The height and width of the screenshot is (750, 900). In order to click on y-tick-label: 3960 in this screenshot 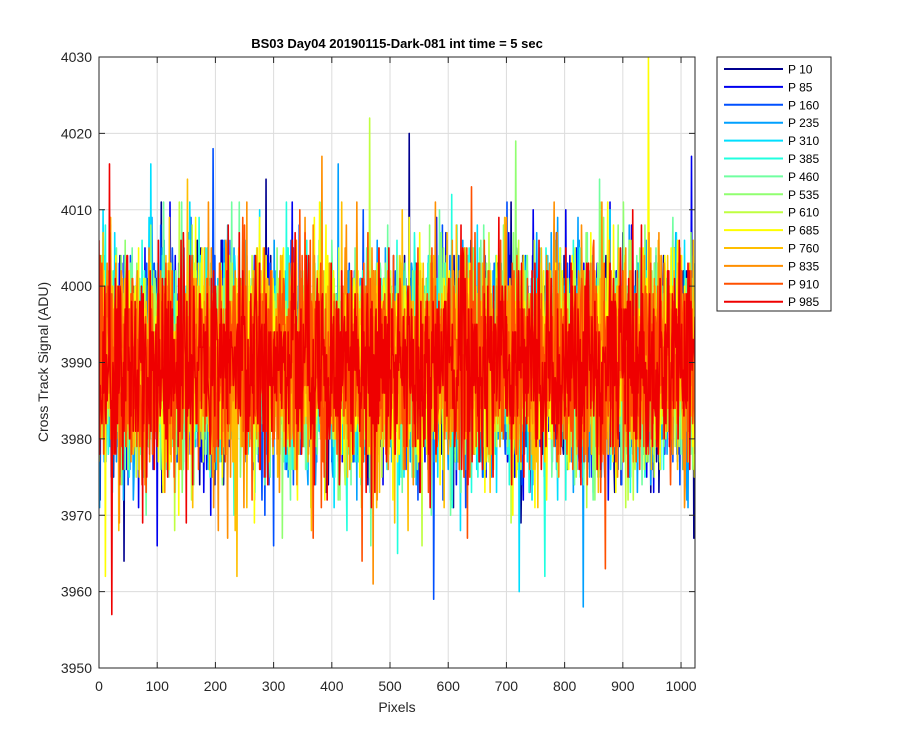, I will do `click(76, 592)`.